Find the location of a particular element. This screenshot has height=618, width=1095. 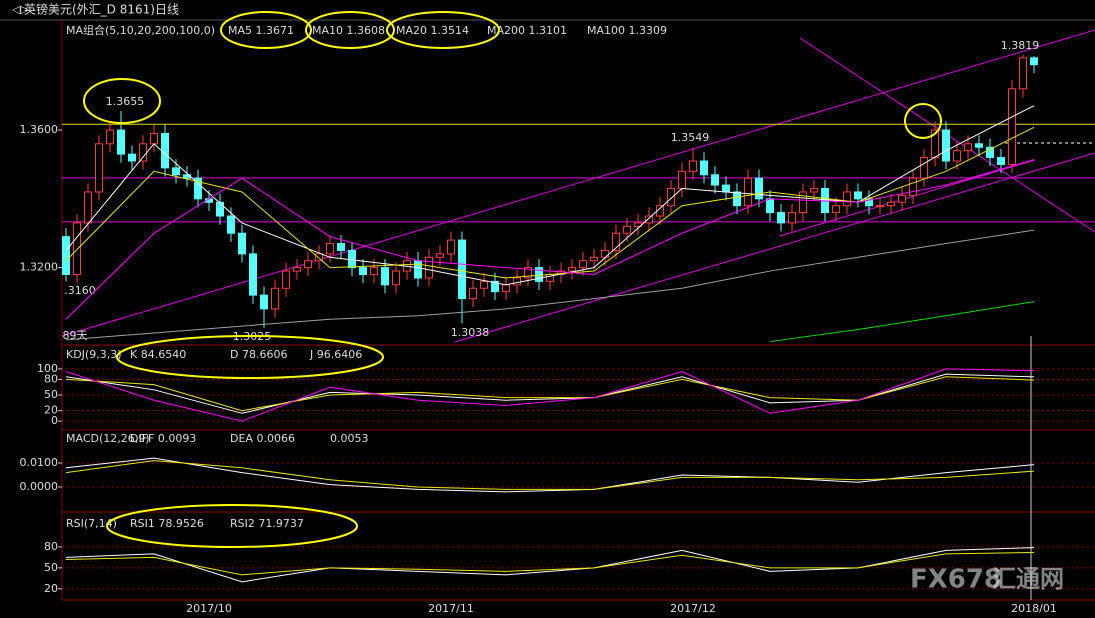

legend-entry: MA10 1.3608 is located at coordinates (348, 30).